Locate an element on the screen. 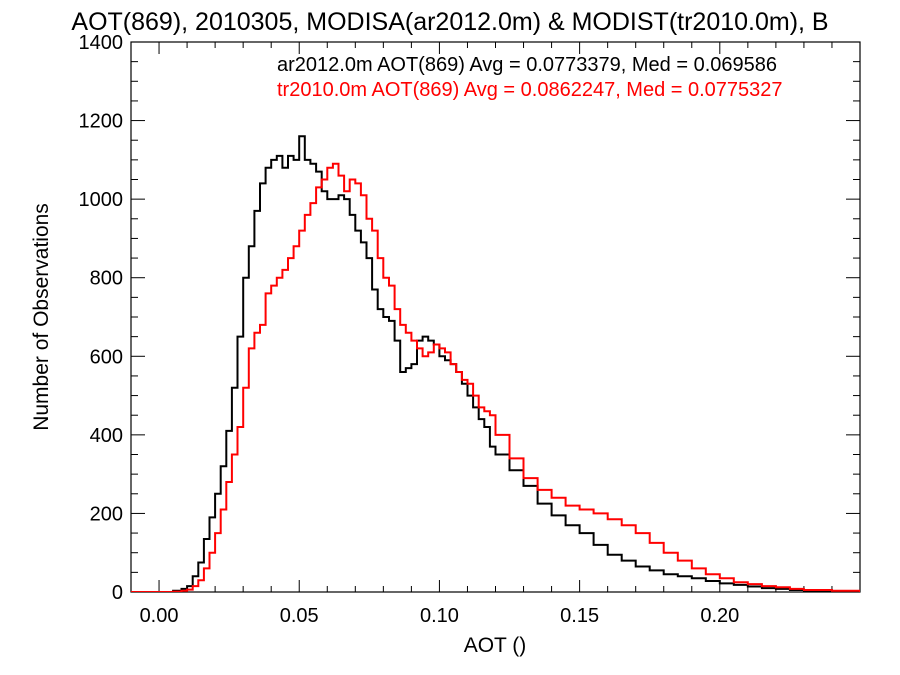  y-tick-label: 200 is located at coordinates (106, 514).